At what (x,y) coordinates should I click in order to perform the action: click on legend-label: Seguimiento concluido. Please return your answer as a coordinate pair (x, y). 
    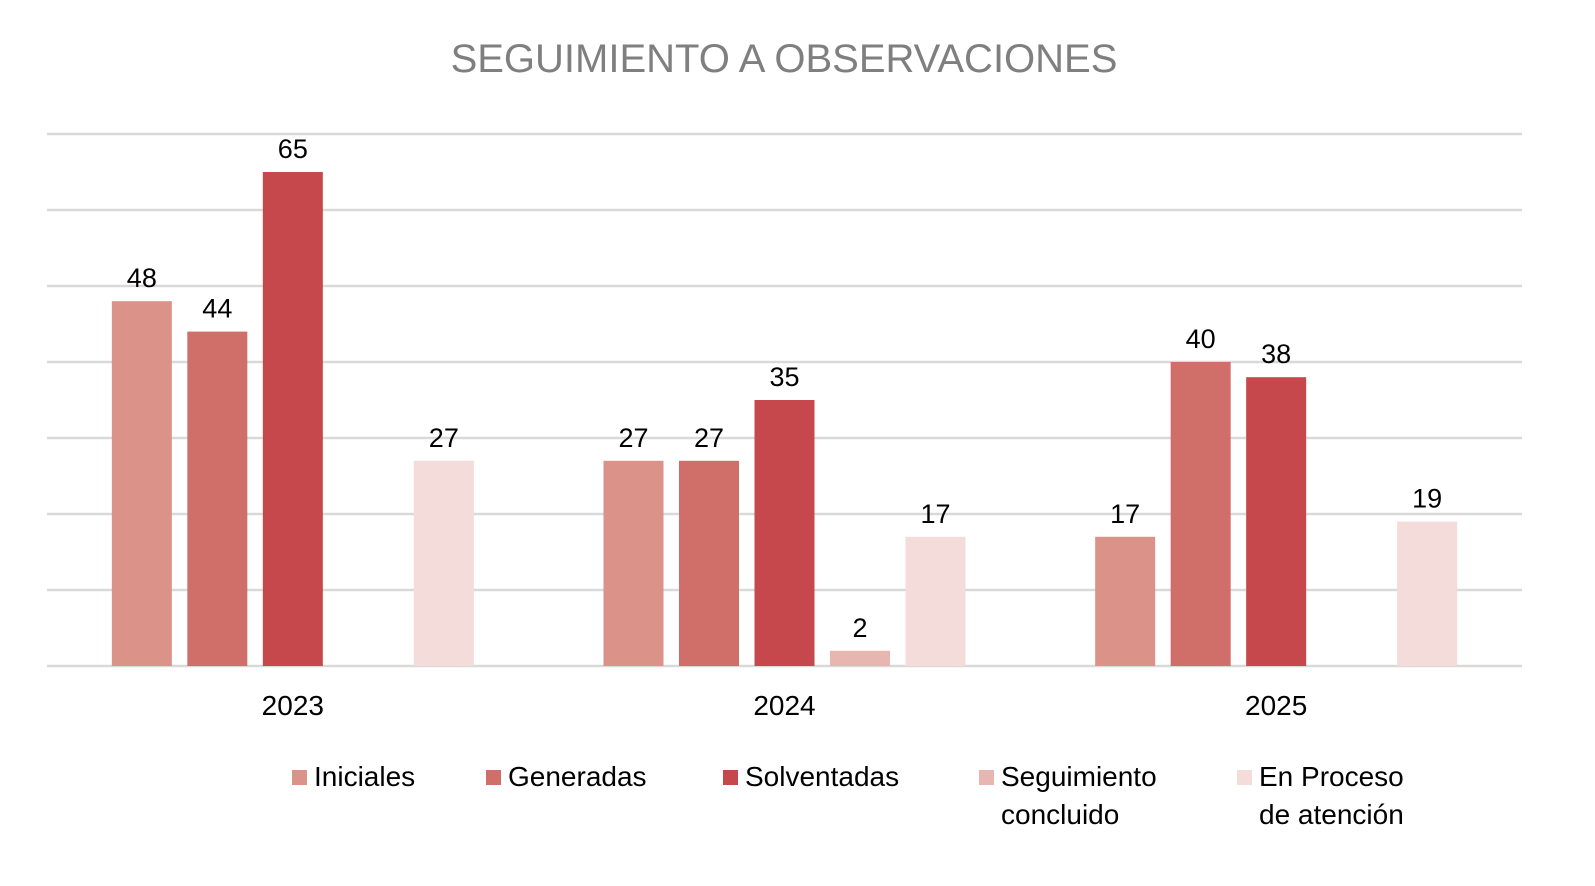
    Looking at the image, I should click on (1079, 795).